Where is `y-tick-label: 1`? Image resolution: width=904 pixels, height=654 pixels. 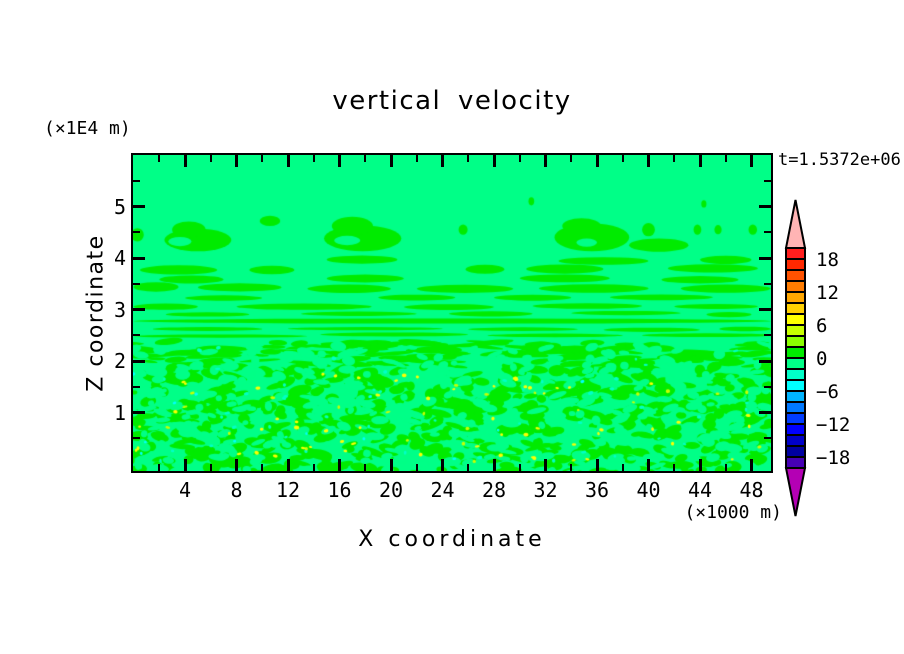
y-tick-label: 1 is located at coordinates (119, 412).